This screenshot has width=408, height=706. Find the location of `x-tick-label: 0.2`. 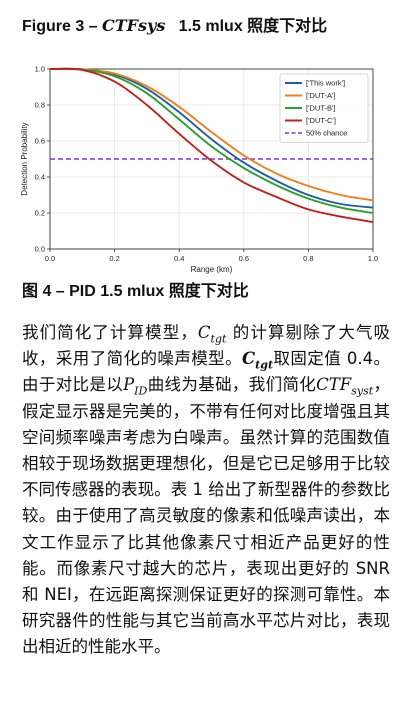

x-tick-label: 0.2 is located at coordinates (114, 258).